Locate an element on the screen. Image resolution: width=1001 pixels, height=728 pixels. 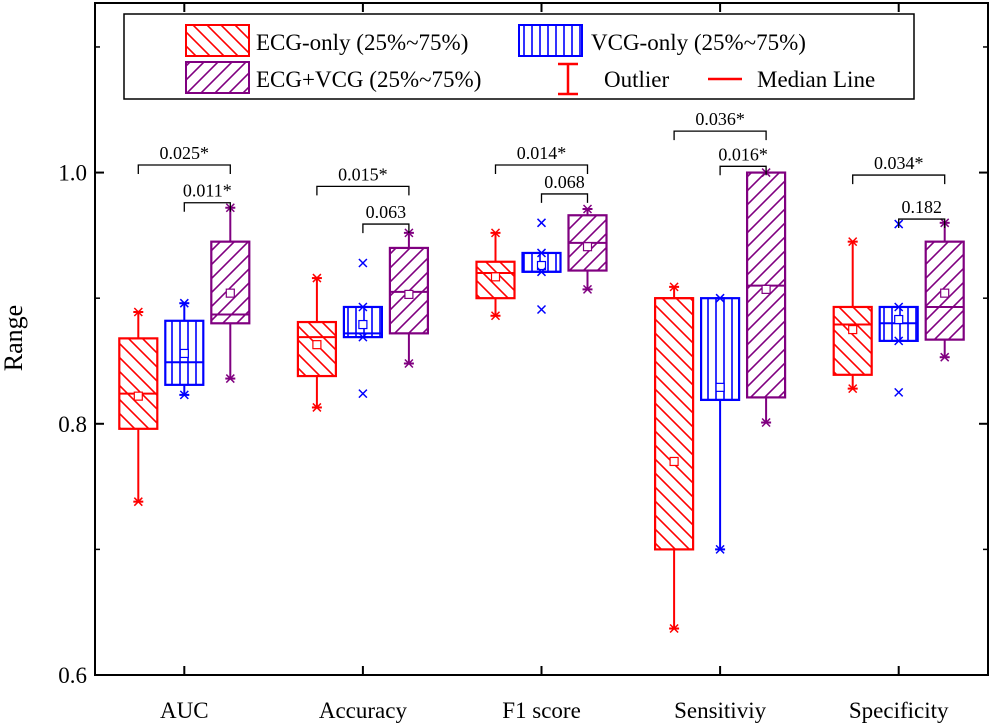
legend-label-ecg-vcg: ECG+VCG (25%~75%) is located at coordinates (368, 79).